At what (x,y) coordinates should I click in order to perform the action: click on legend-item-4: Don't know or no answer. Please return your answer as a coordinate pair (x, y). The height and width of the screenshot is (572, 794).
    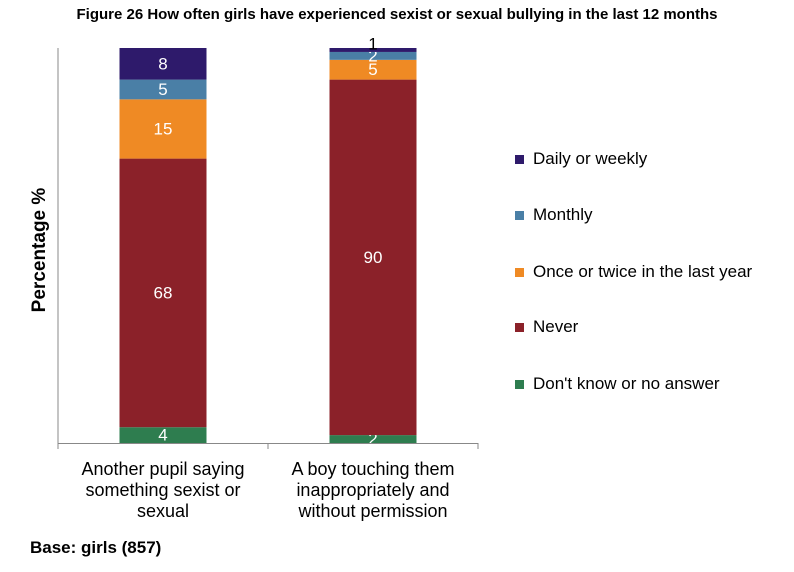
    Looking at the image, I should click on (641, 384).